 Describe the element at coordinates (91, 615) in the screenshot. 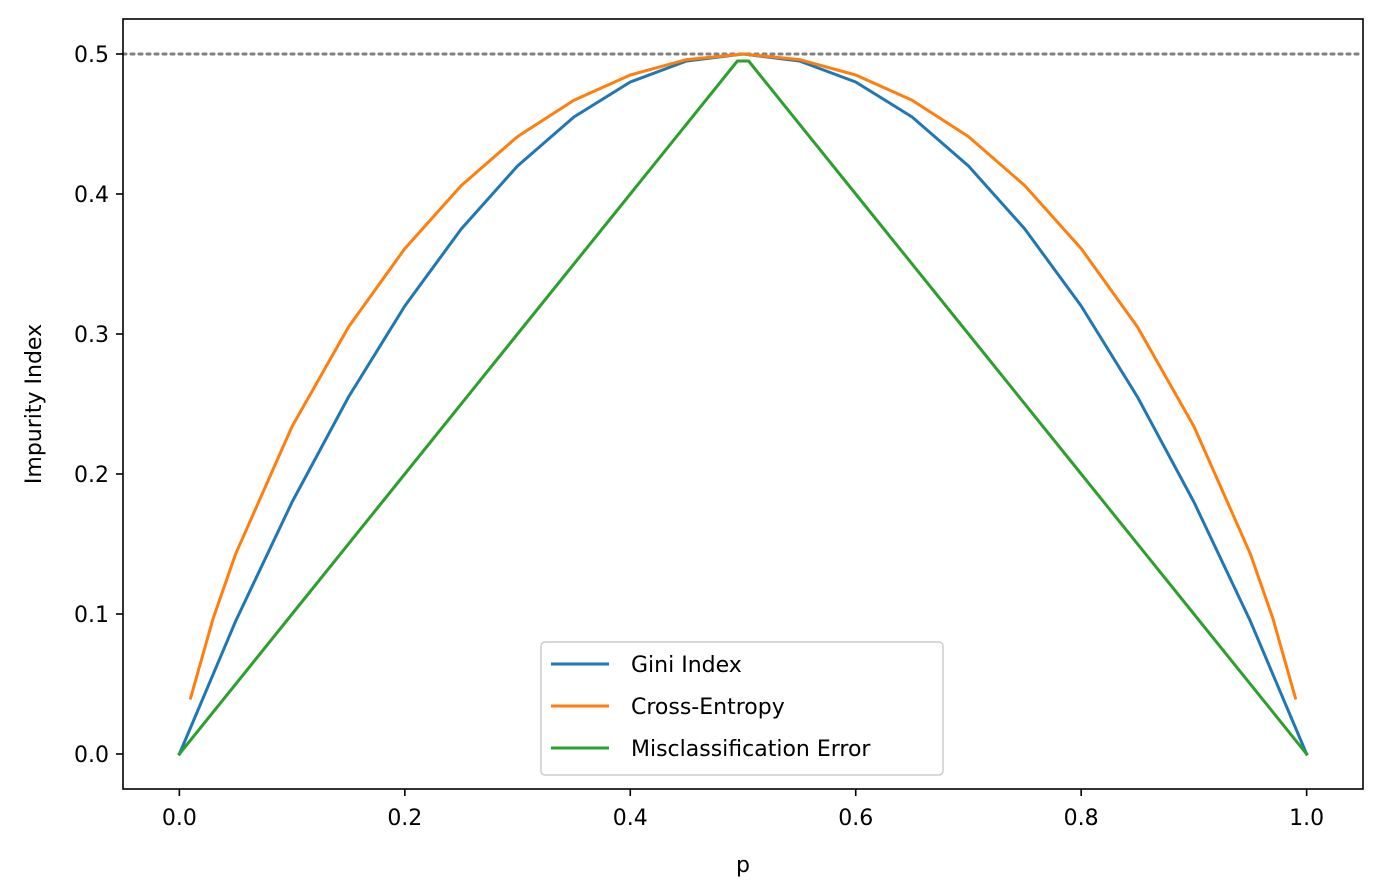

I see `y-tick-label: 0.1` at that location.